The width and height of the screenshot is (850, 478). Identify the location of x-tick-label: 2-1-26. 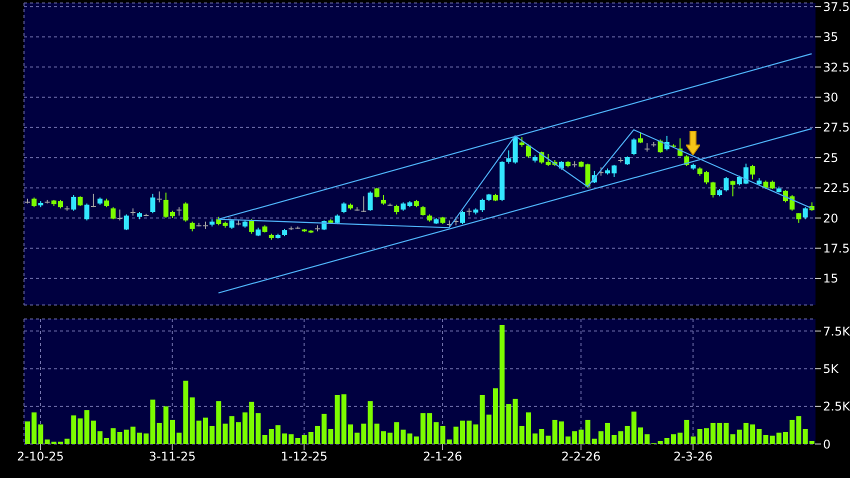
(442, 457).